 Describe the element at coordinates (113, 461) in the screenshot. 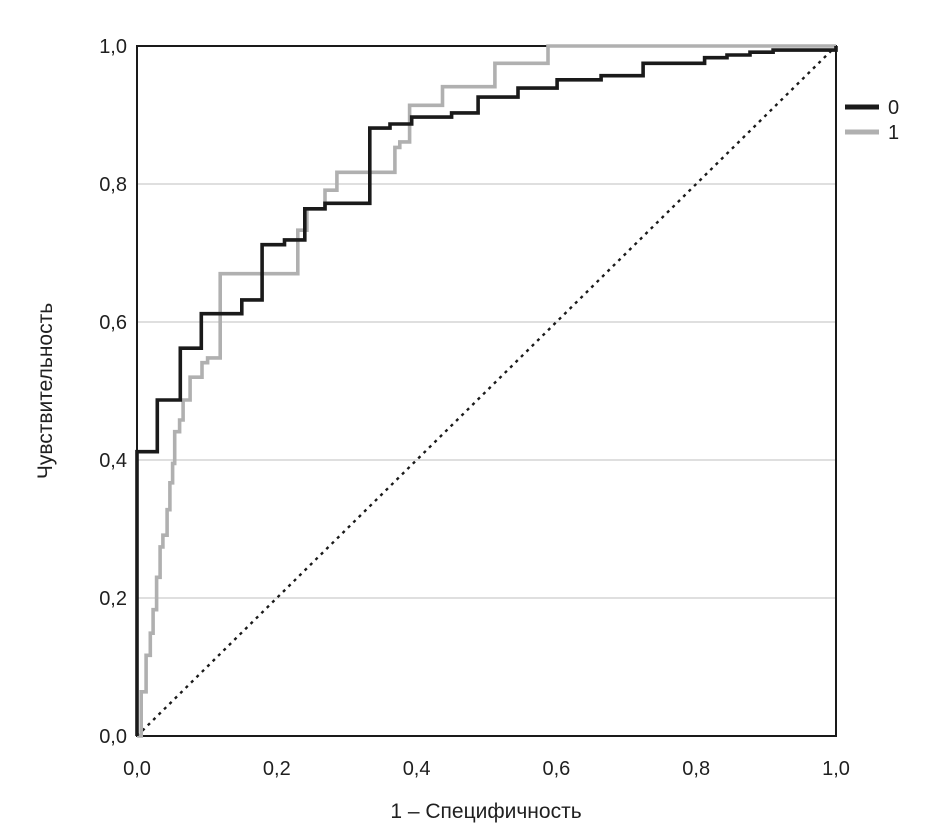

I see `y-tick-label: 0,4` at that location.